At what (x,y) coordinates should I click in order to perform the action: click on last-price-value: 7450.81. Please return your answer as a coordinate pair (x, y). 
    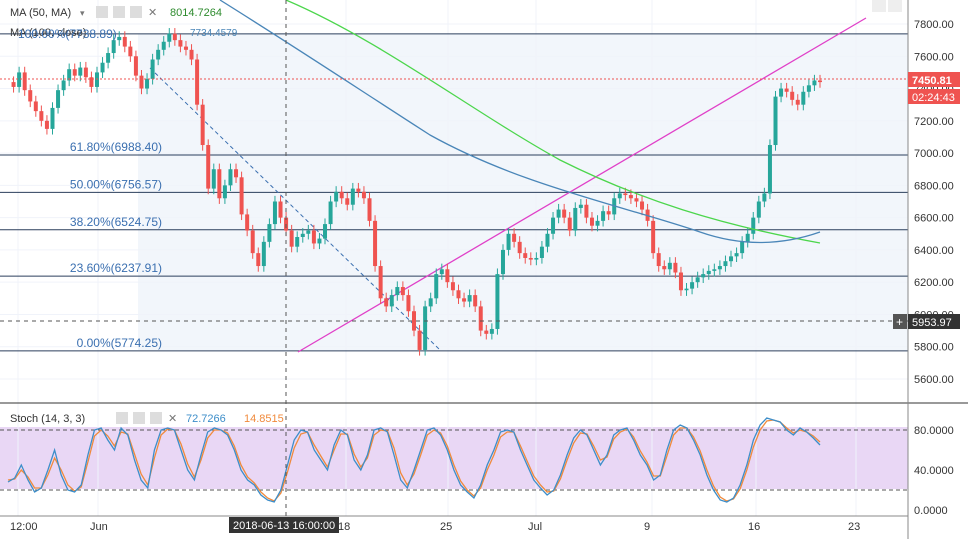
    Looking at the image, I should click on (932, 81).